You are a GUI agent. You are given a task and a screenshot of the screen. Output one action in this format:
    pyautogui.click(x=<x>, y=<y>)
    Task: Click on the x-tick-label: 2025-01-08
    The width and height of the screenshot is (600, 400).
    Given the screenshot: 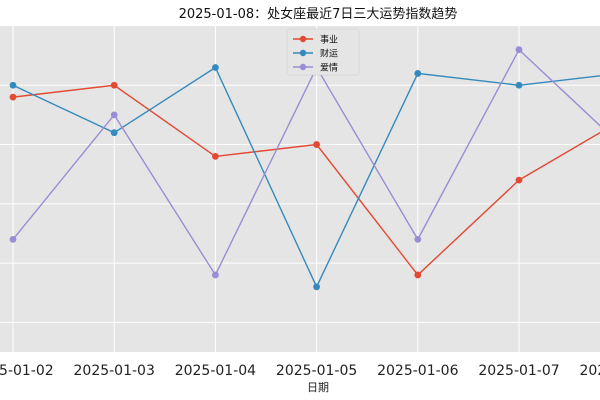 What is the action you would take?
    pyautogui.click(x=590, y=371)
    